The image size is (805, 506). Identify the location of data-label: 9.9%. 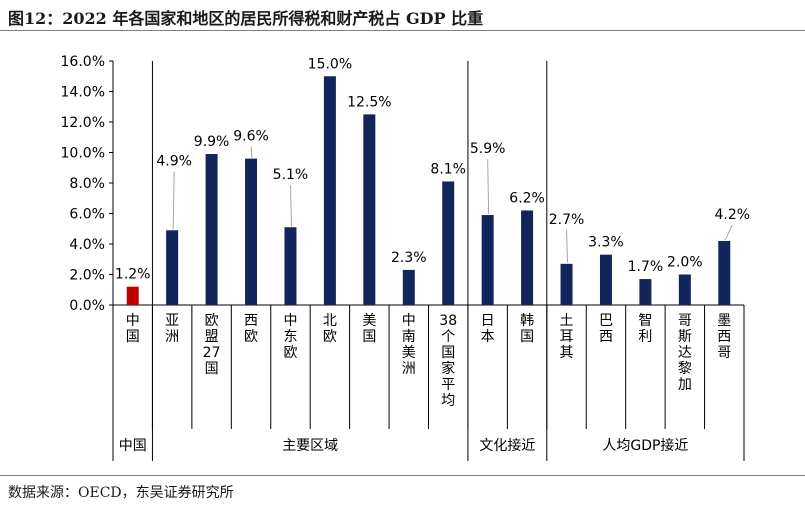
(212, 142).